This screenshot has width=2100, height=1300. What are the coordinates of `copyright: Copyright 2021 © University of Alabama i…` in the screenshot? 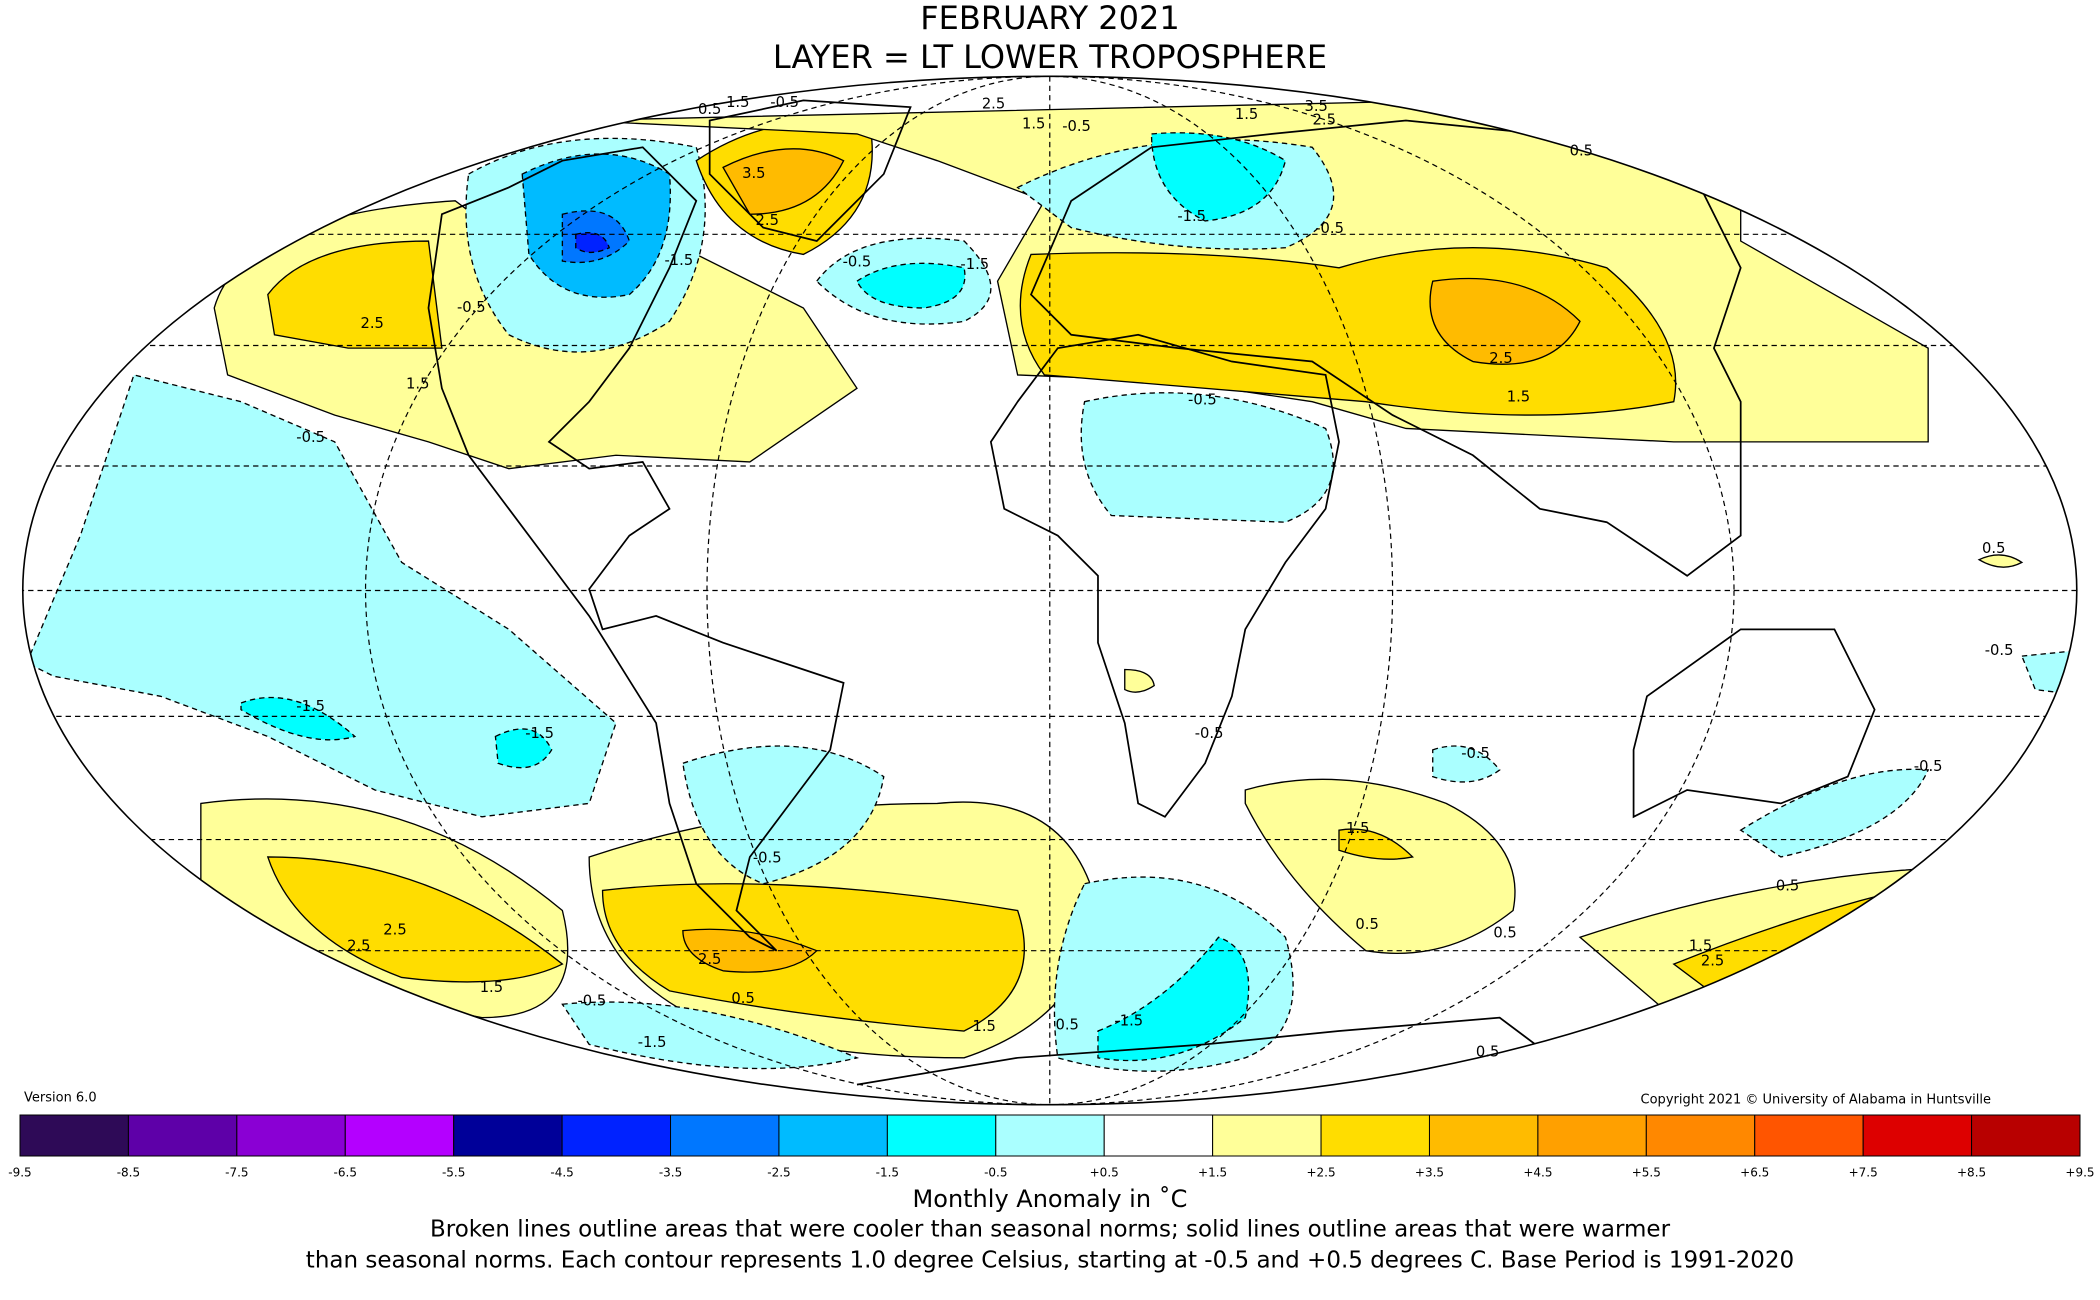 It's located at (1816, 1100).